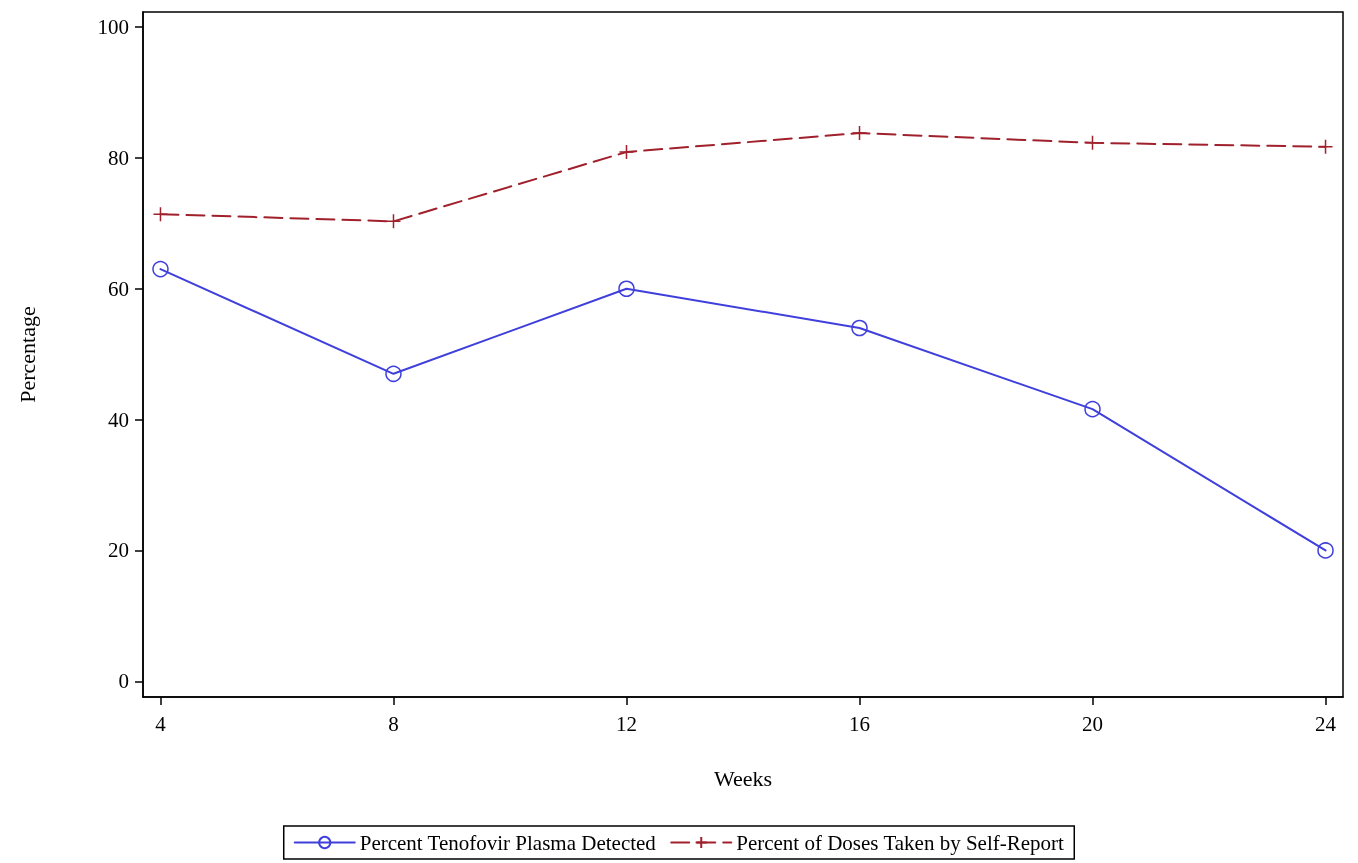  I want to click on x-tick-label: 4, so click(161, 723).